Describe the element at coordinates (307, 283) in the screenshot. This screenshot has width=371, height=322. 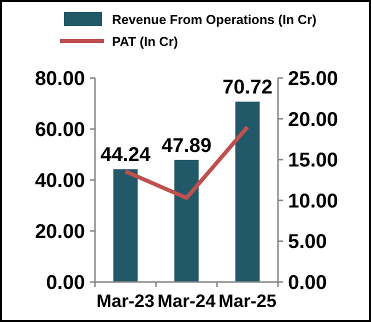
I see `y2-tick-label: 0.00` at that location.